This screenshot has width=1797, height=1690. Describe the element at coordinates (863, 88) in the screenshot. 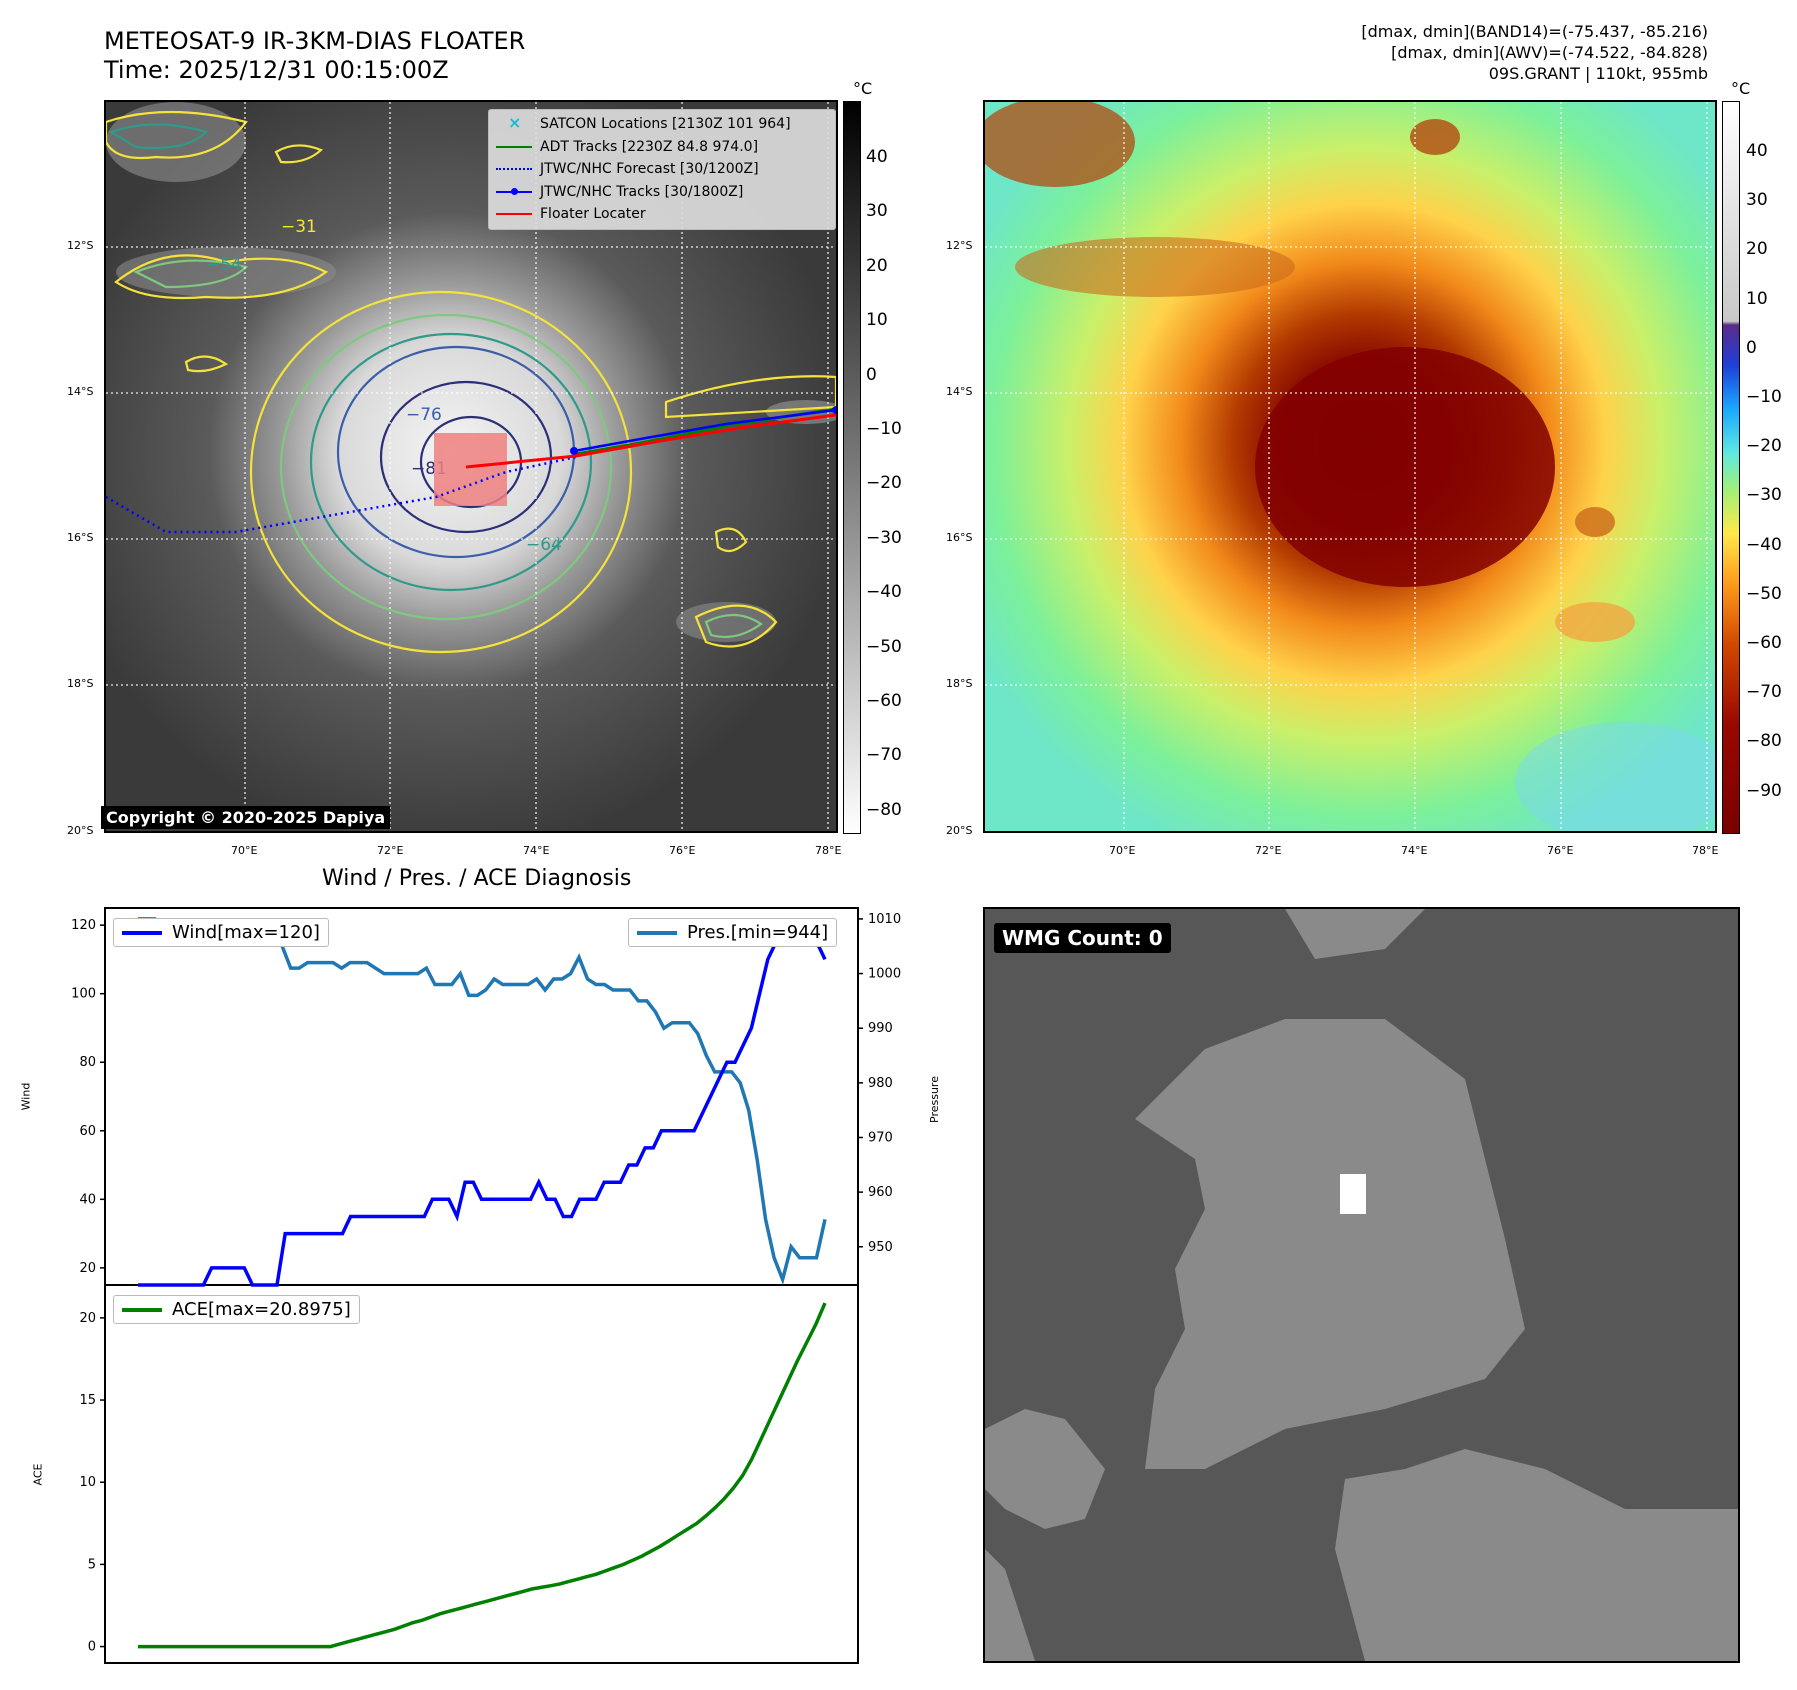

I see `gray-colorbar-unit: °C` at that location.